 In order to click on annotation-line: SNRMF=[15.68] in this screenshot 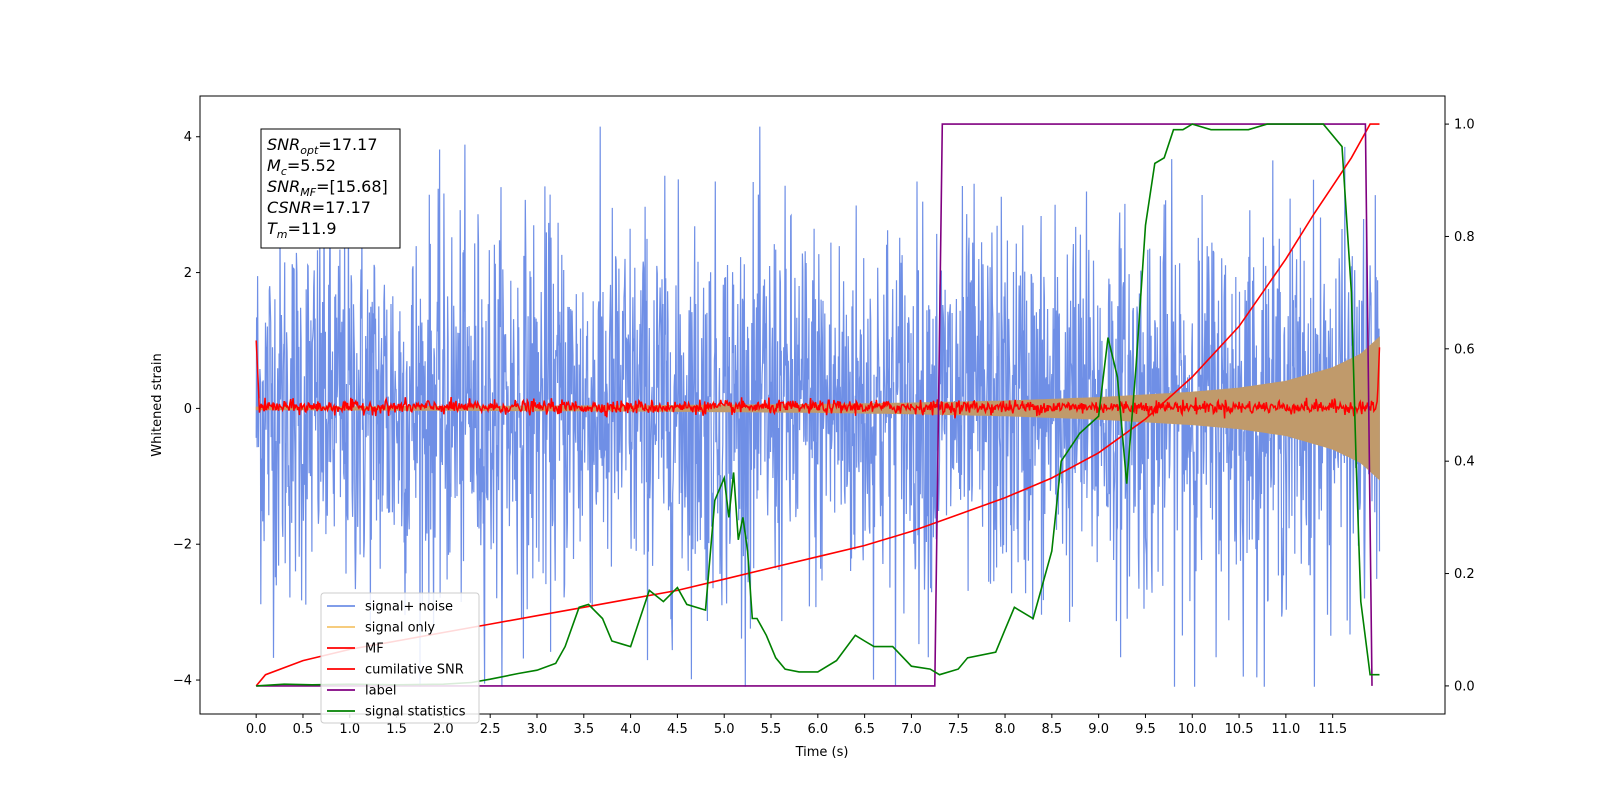, I will do `click(327, 188)`.